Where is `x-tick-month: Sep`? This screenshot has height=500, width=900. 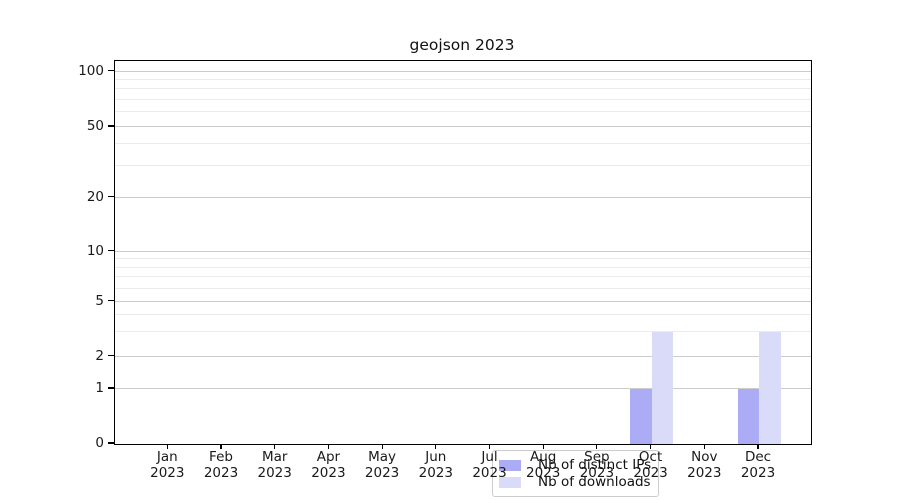
x-tick-month: Sep is located at coordinates (597, 457).